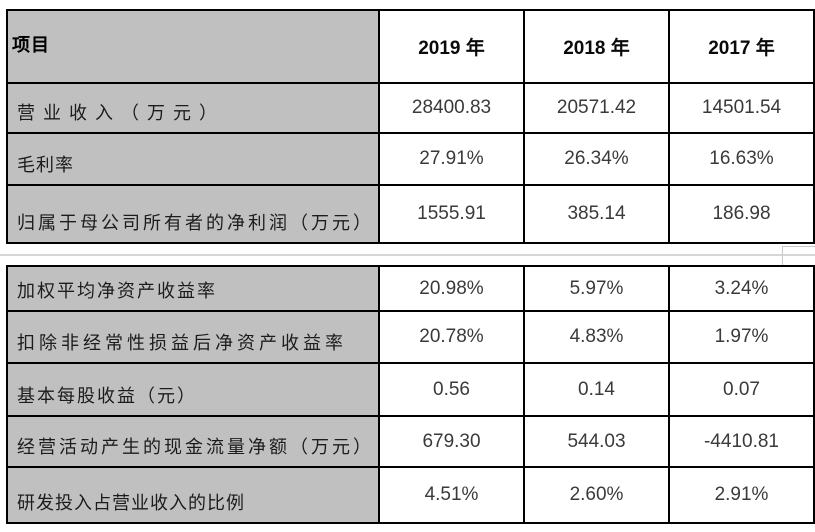 The height and width of the screenshot is (532, 815). I want to click on value-cell: 2.60%, so click(596, 495).